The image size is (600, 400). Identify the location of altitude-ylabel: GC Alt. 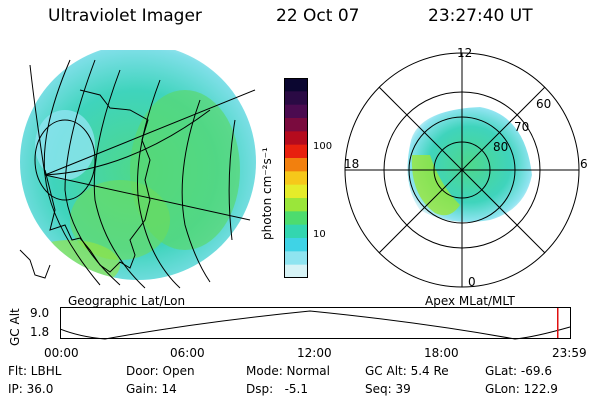
(15, 327).